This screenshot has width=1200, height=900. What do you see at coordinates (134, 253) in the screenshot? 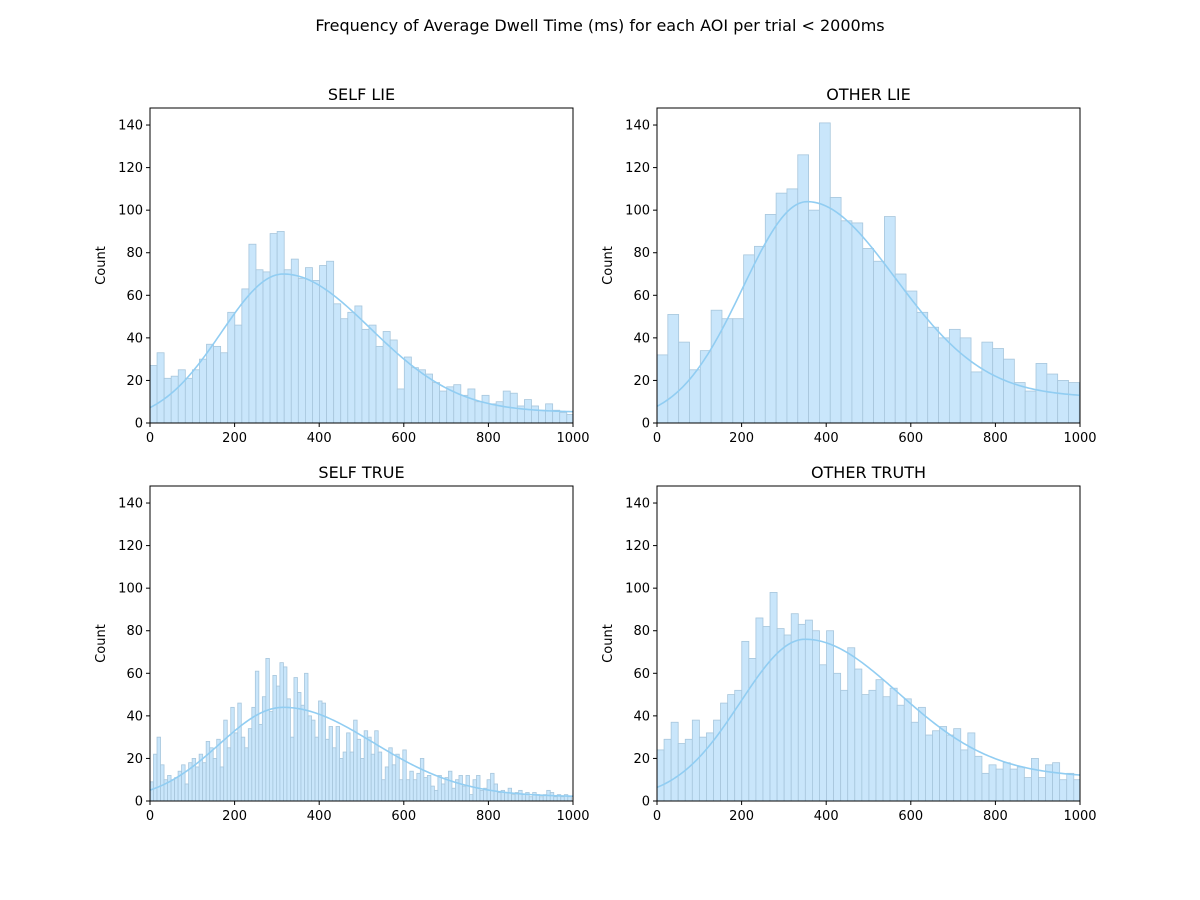
I see `y-tick-label: 80` at bounding box center [134, 253].